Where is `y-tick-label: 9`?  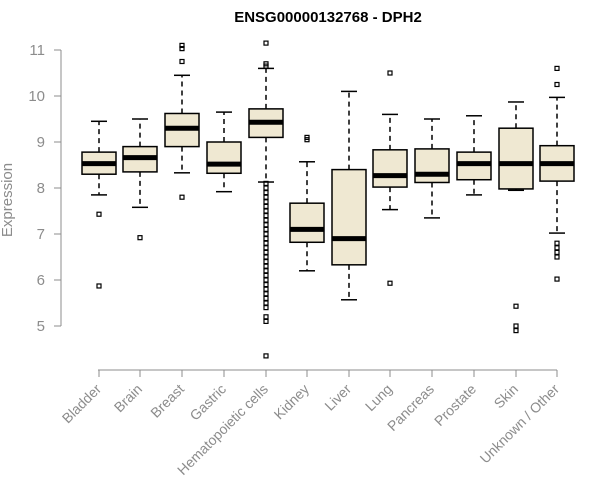 y-tick-label: 9 is located at coordinates (41, 142).